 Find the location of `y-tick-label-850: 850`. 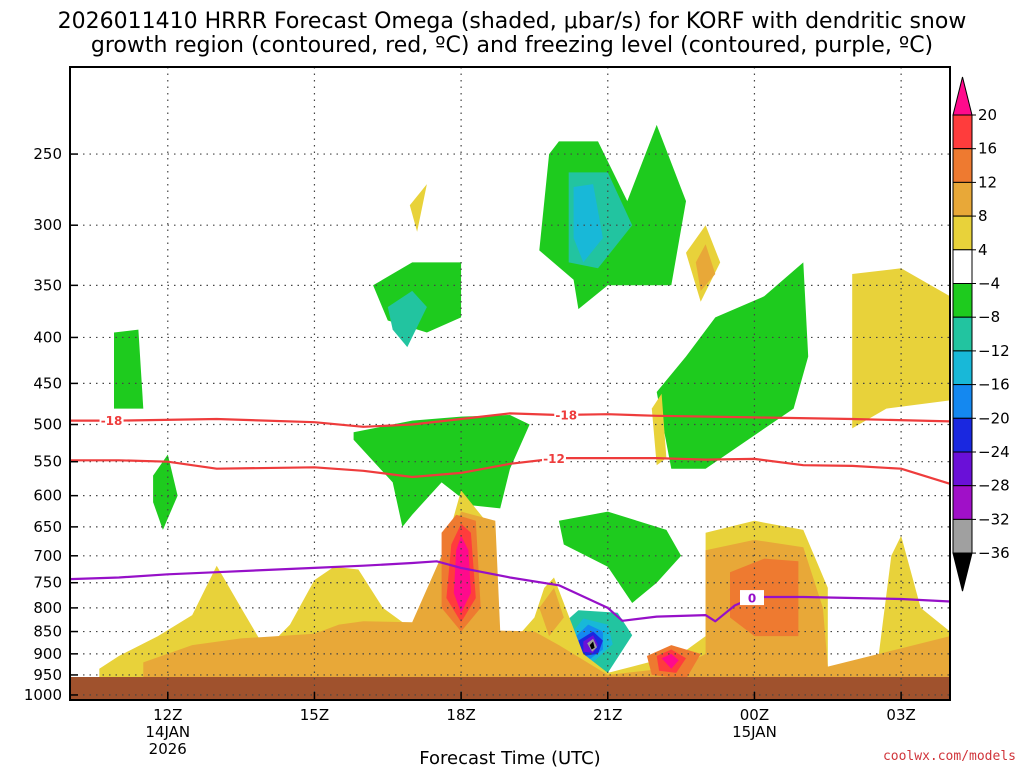

y-tick-label-850: 850 is located at coordinates (47, 632).